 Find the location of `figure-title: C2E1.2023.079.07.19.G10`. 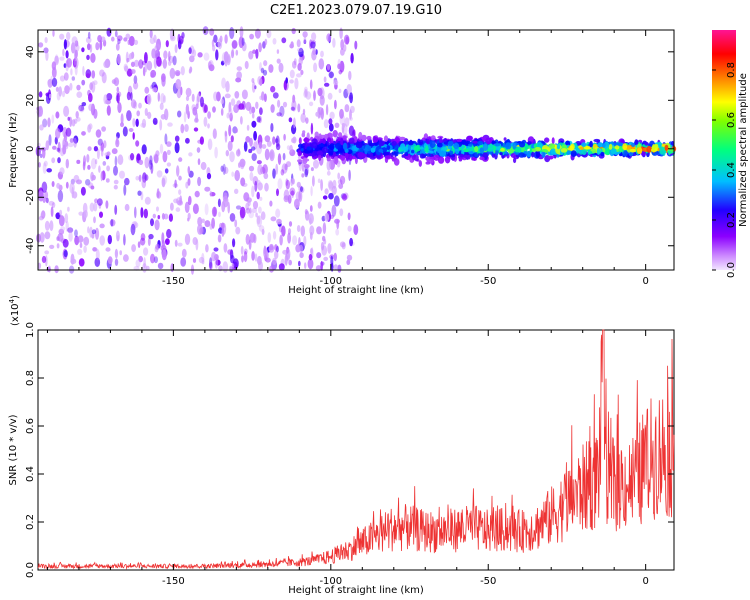

figure-title: C2E1.2023.079.07.19.G10 is located at coordinates (356, 10).